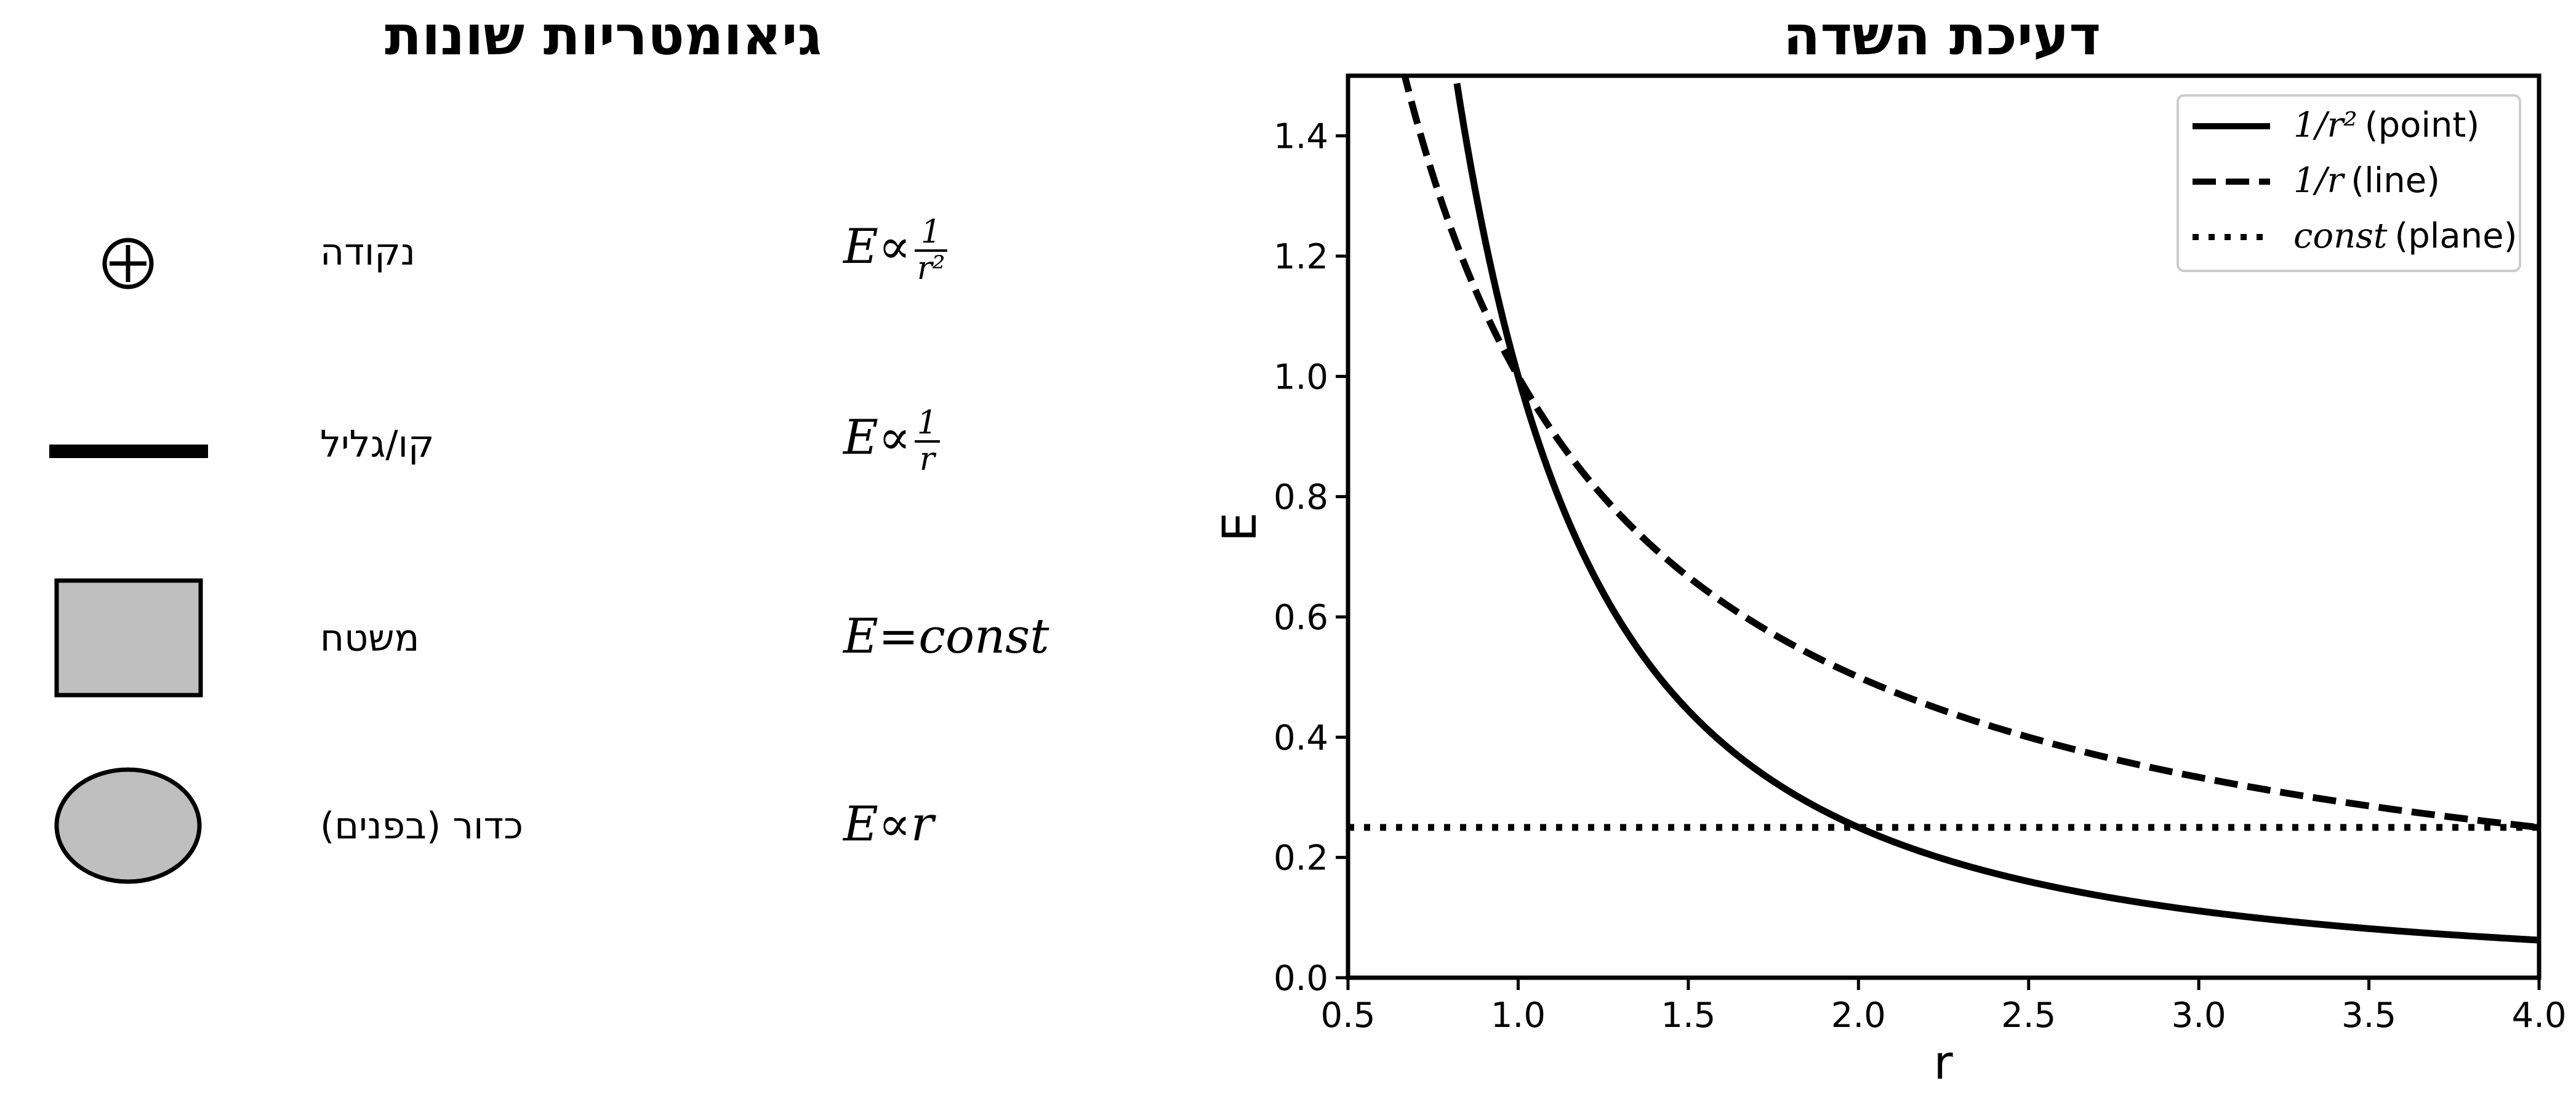  What do you see at coordinates (1301, 859) in the screenshot?
I see `y-tick-label-1: 0.2` at bounding box center [1301, 859].